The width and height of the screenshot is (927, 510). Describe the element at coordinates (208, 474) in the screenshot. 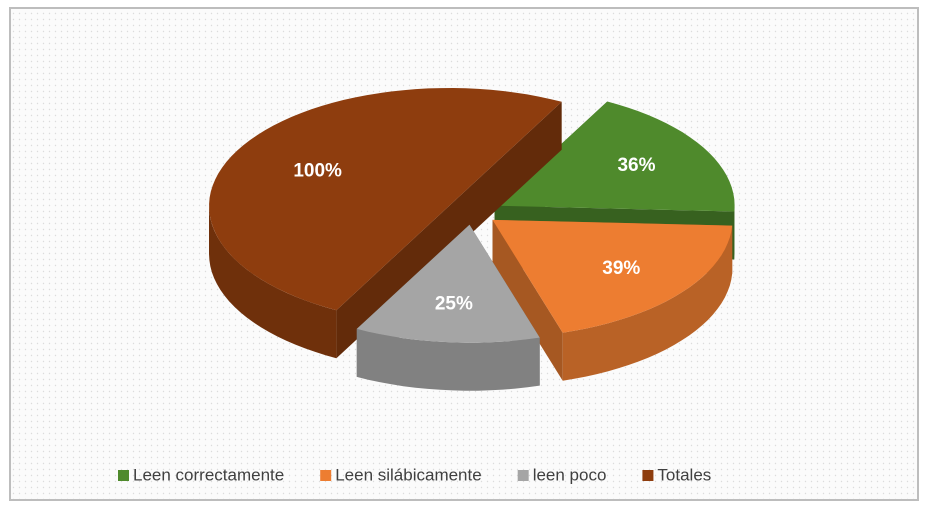

I see `legend-label: Leen correctamente` at that location.